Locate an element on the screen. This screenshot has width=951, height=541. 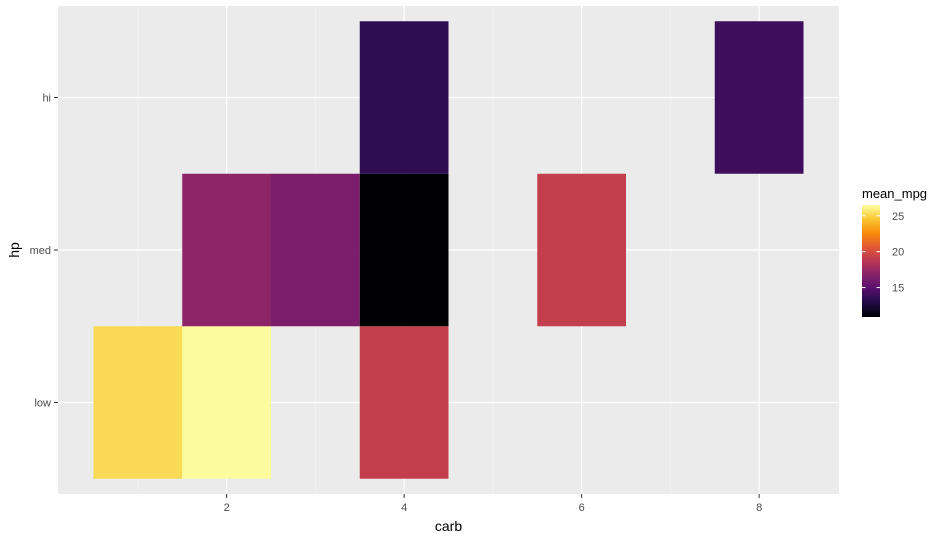
y-tick-label: med is located at coordinates (40, 251).